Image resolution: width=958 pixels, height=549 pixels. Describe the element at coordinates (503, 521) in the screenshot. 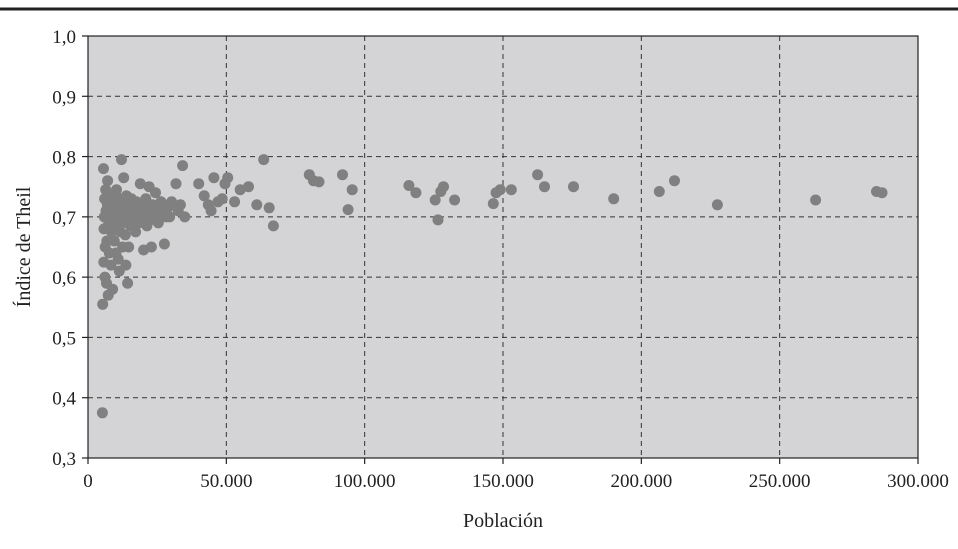

I see `x-axis-title: Población` at that location.